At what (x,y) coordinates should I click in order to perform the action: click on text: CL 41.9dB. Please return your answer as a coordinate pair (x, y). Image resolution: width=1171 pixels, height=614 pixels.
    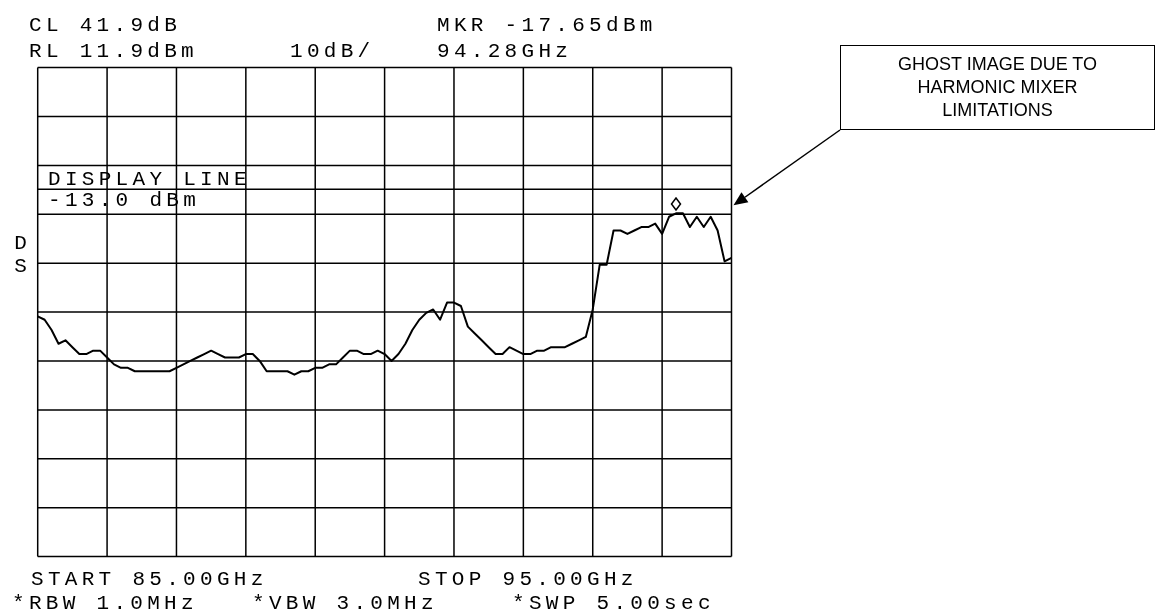
    Looking at the image, I should click on (105, 25).